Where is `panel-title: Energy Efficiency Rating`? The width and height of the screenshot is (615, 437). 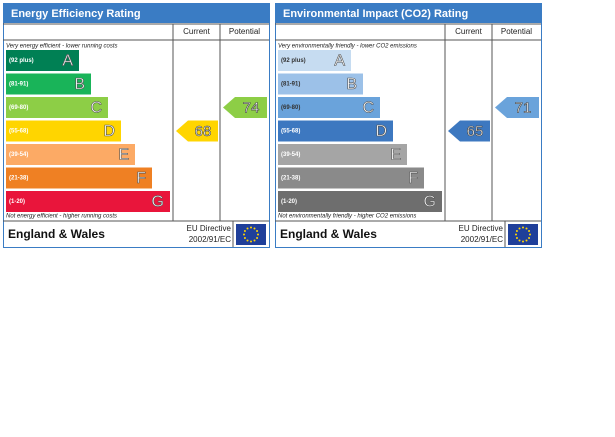 panel-title: Energy Efficiency Rating is located at coordinates (76, 14).